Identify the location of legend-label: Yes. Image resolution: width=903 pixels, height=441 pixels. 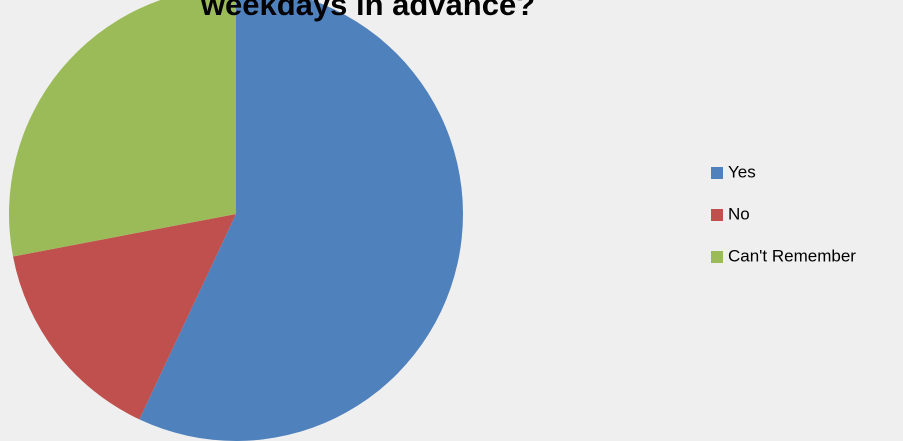
(742, 171).